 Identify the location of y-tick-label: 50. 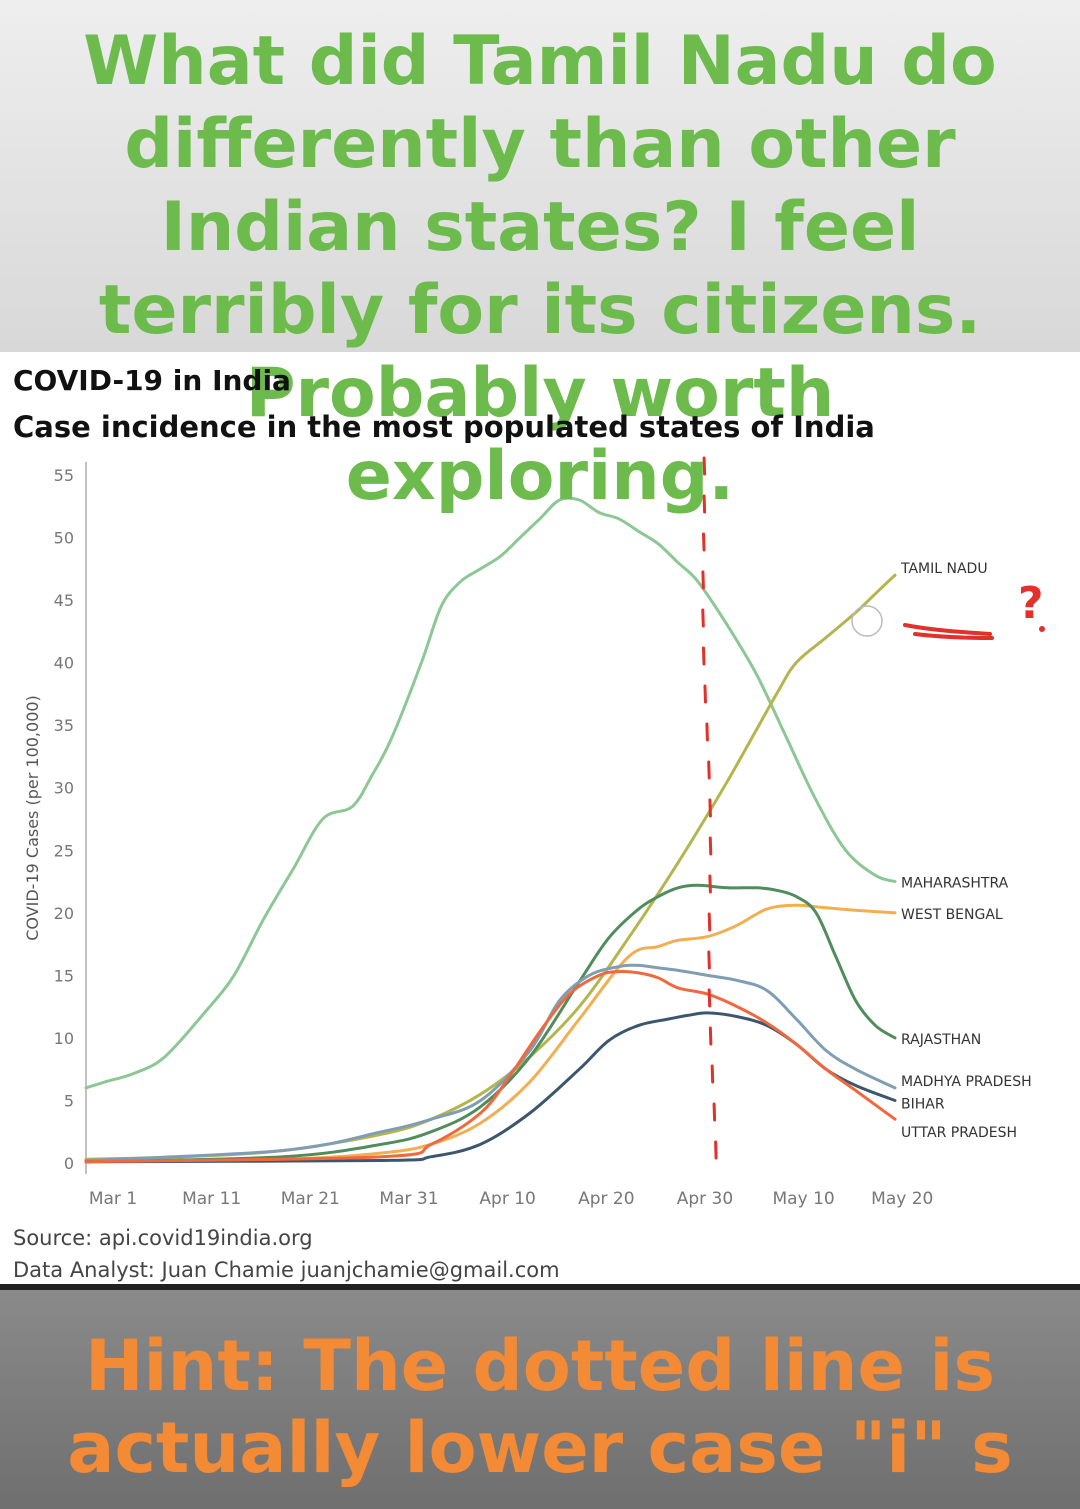
(64, 538).